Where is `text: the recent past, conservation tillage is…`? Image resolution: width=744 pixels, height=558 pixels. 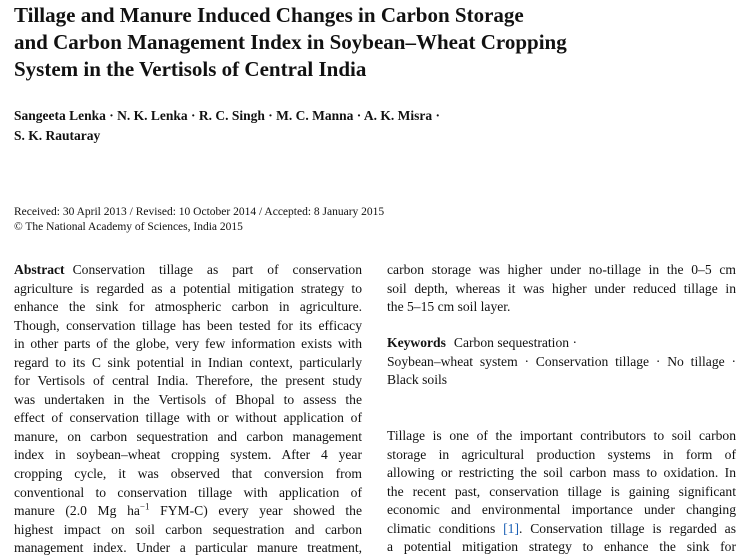 text: the recent past, conservation tillage is… is located at coordinates (561, 491).